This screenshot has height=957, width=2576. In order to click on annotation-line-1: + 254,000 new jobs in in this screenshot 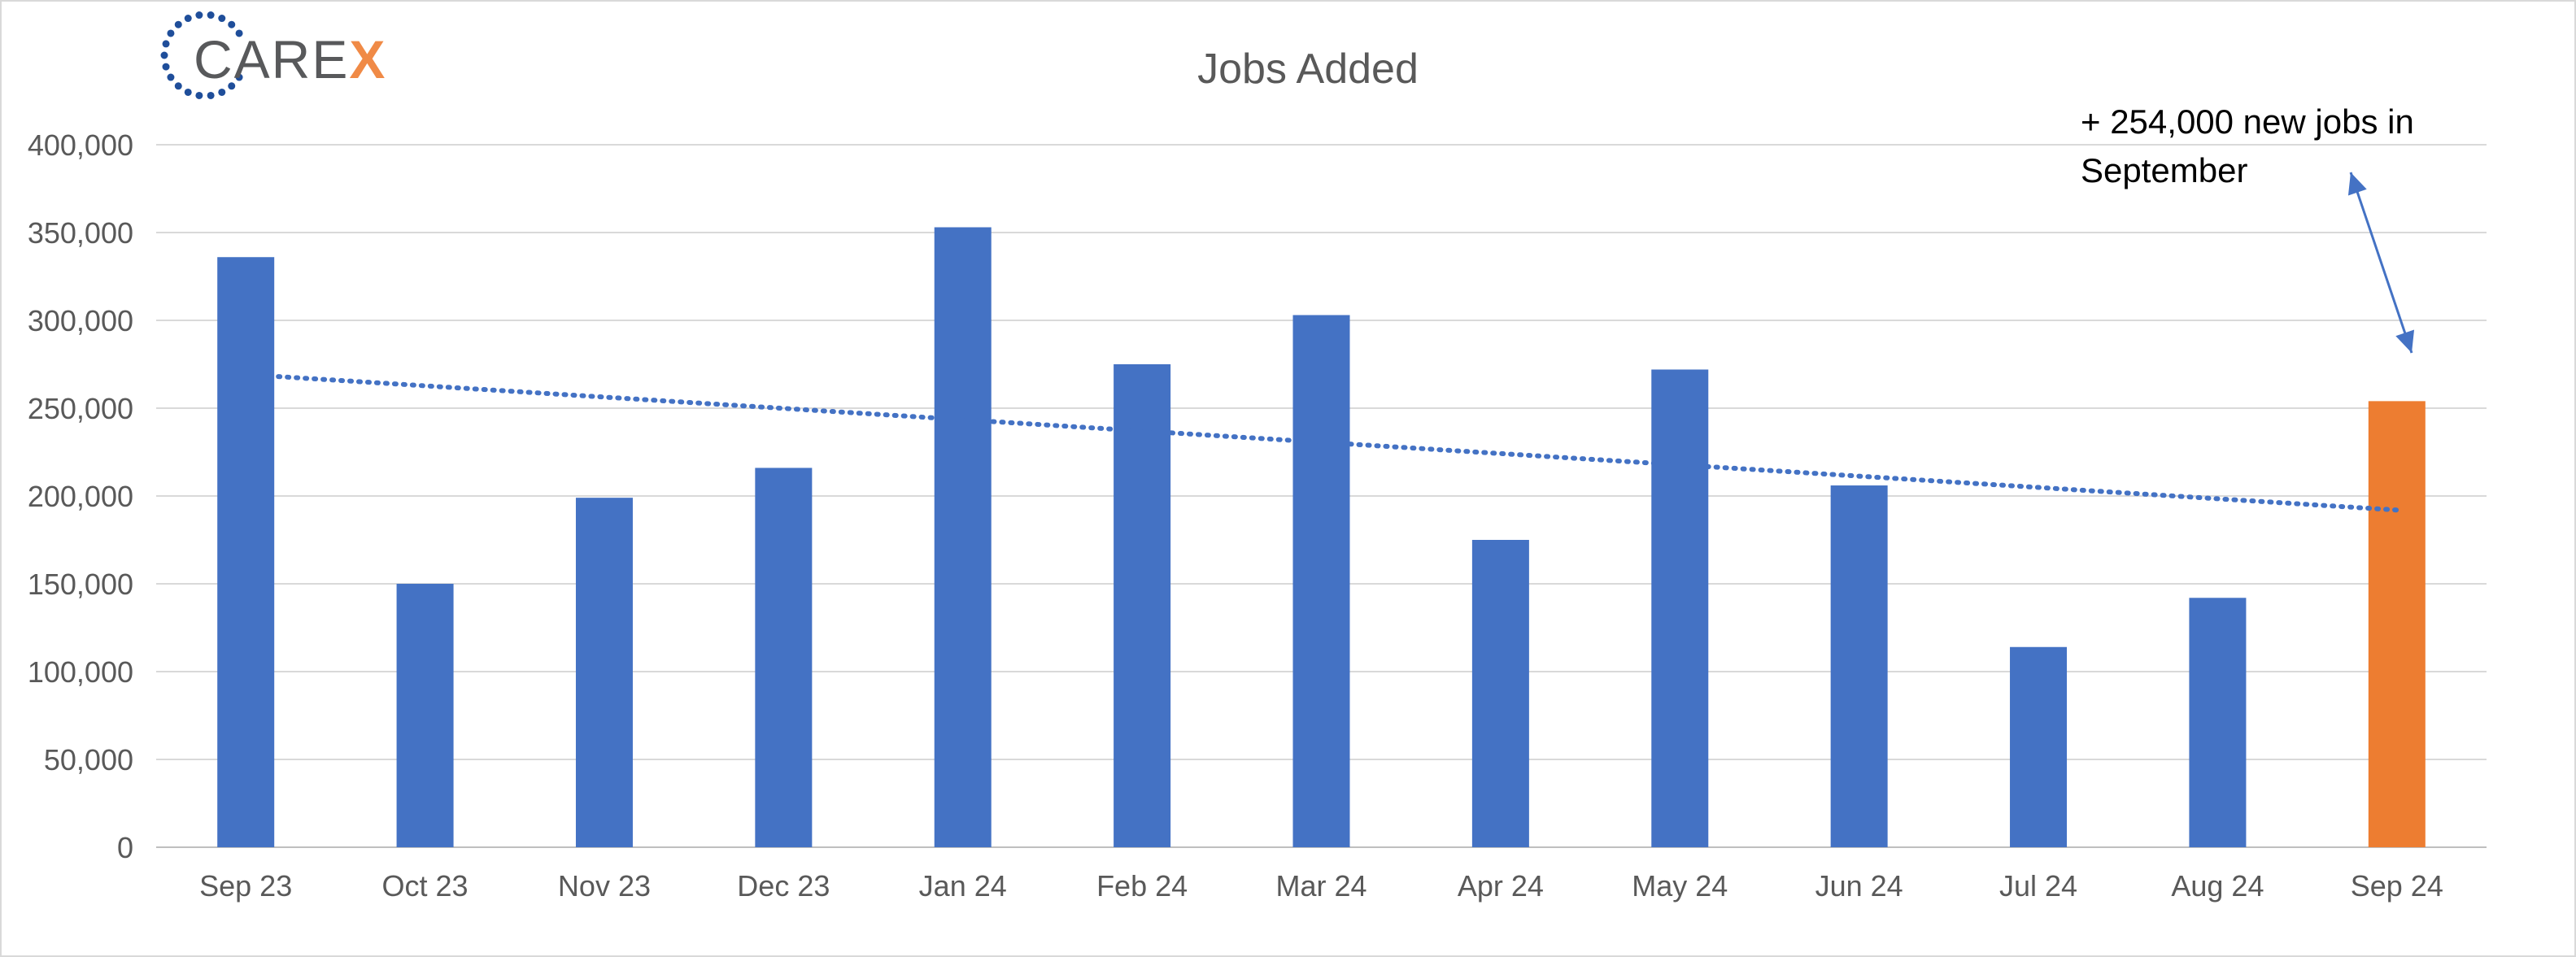, I will do `click(2247, 121)`.